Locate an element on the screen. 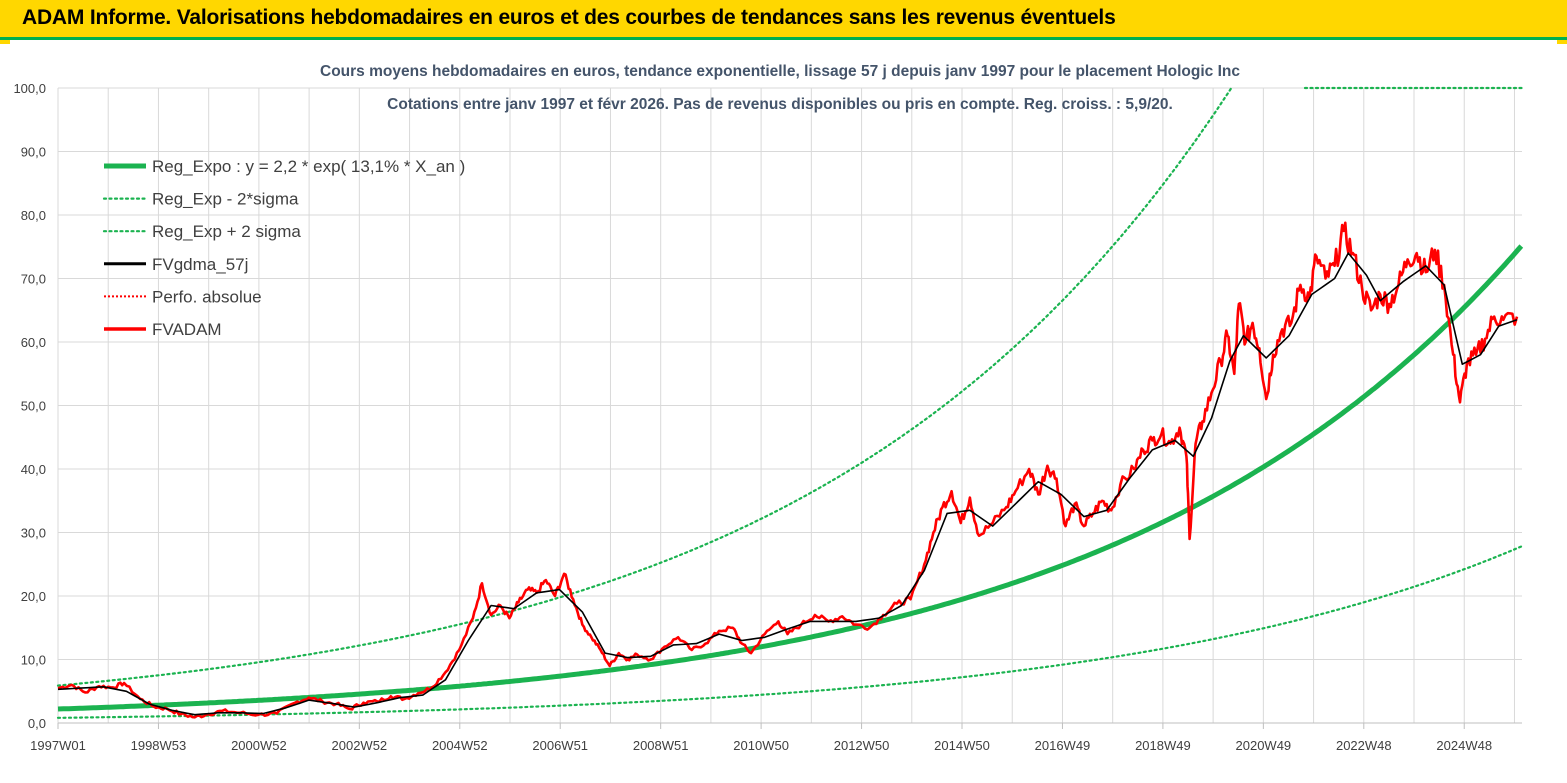  legend-label-gdma: FVgdma_57j is located at coordinates (200, 264).